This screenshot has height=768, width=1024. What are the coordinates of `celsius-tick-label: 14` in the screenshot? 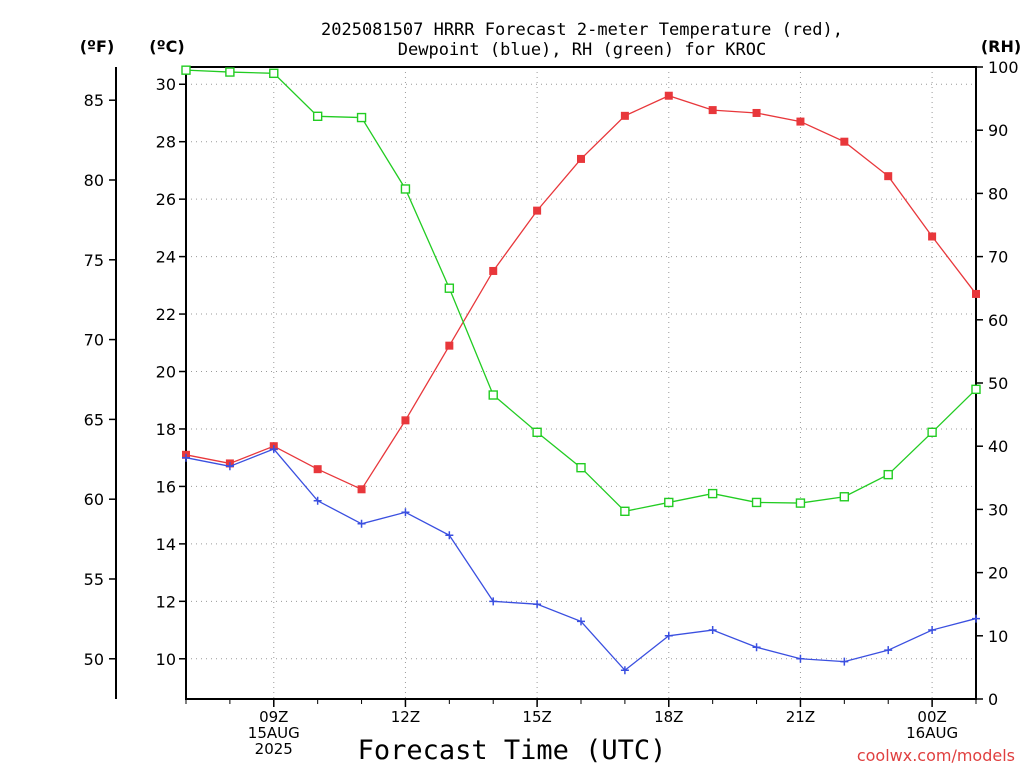 It's located at (166, 544).